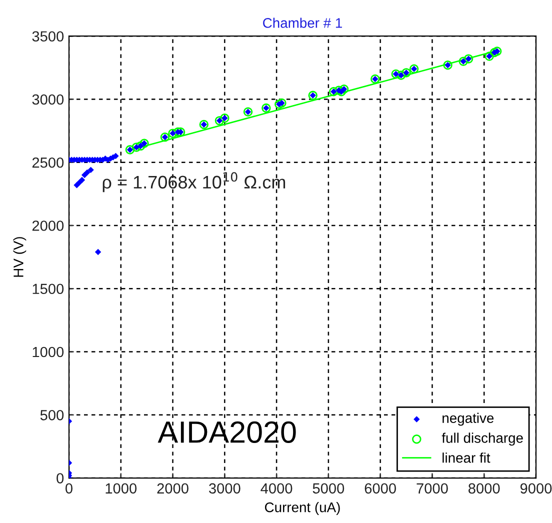  Describe the element at coordinates (536, 488) in the screenshot. I see `x-tick-label: 9000` at that location.